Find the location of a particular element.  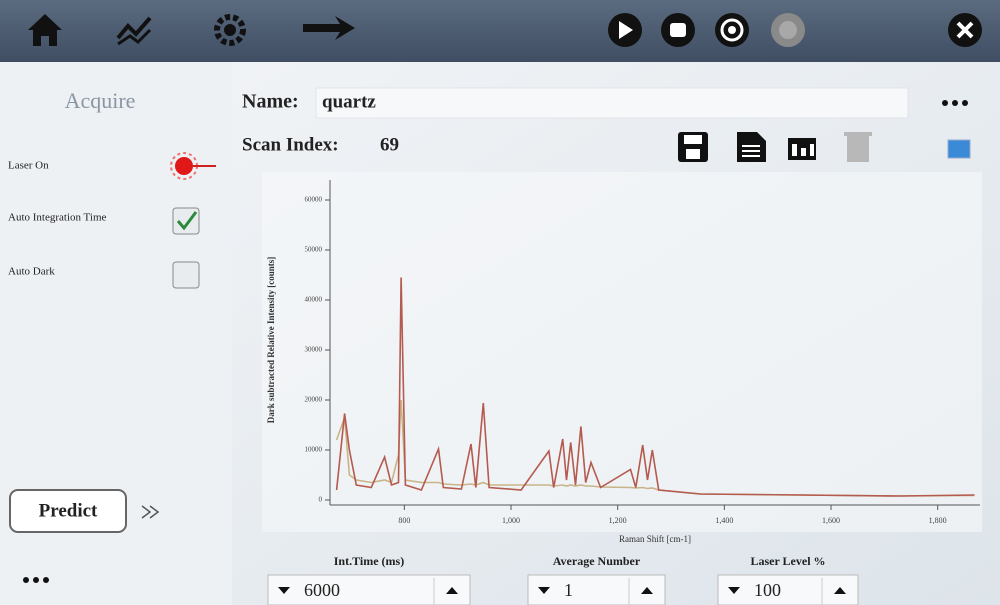

control-label: Laser Level % is located at coordinates (787, 561).